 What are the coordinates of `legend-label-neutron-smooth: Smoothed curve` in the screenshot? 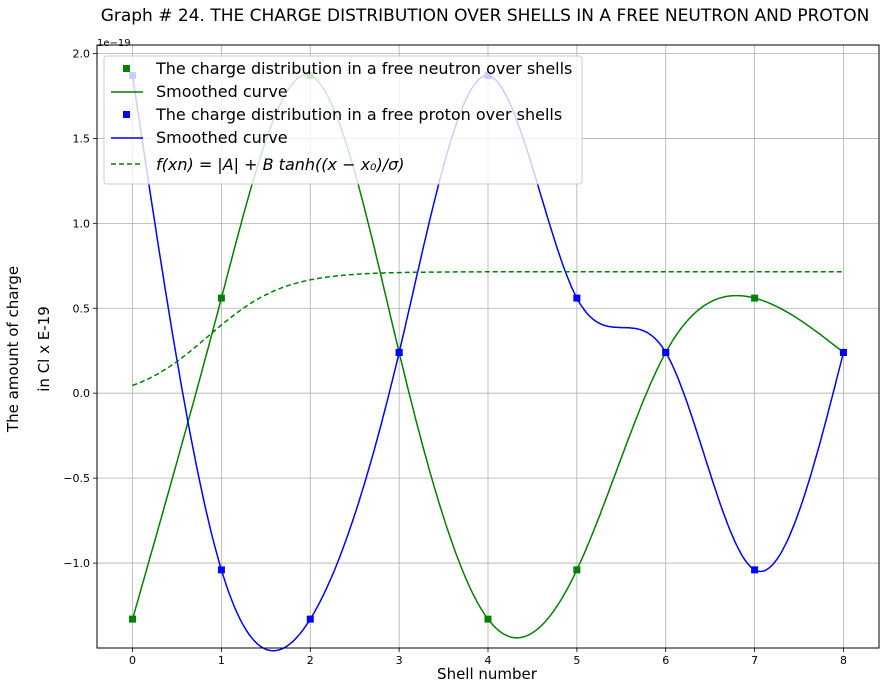 It's located at (222, 91).